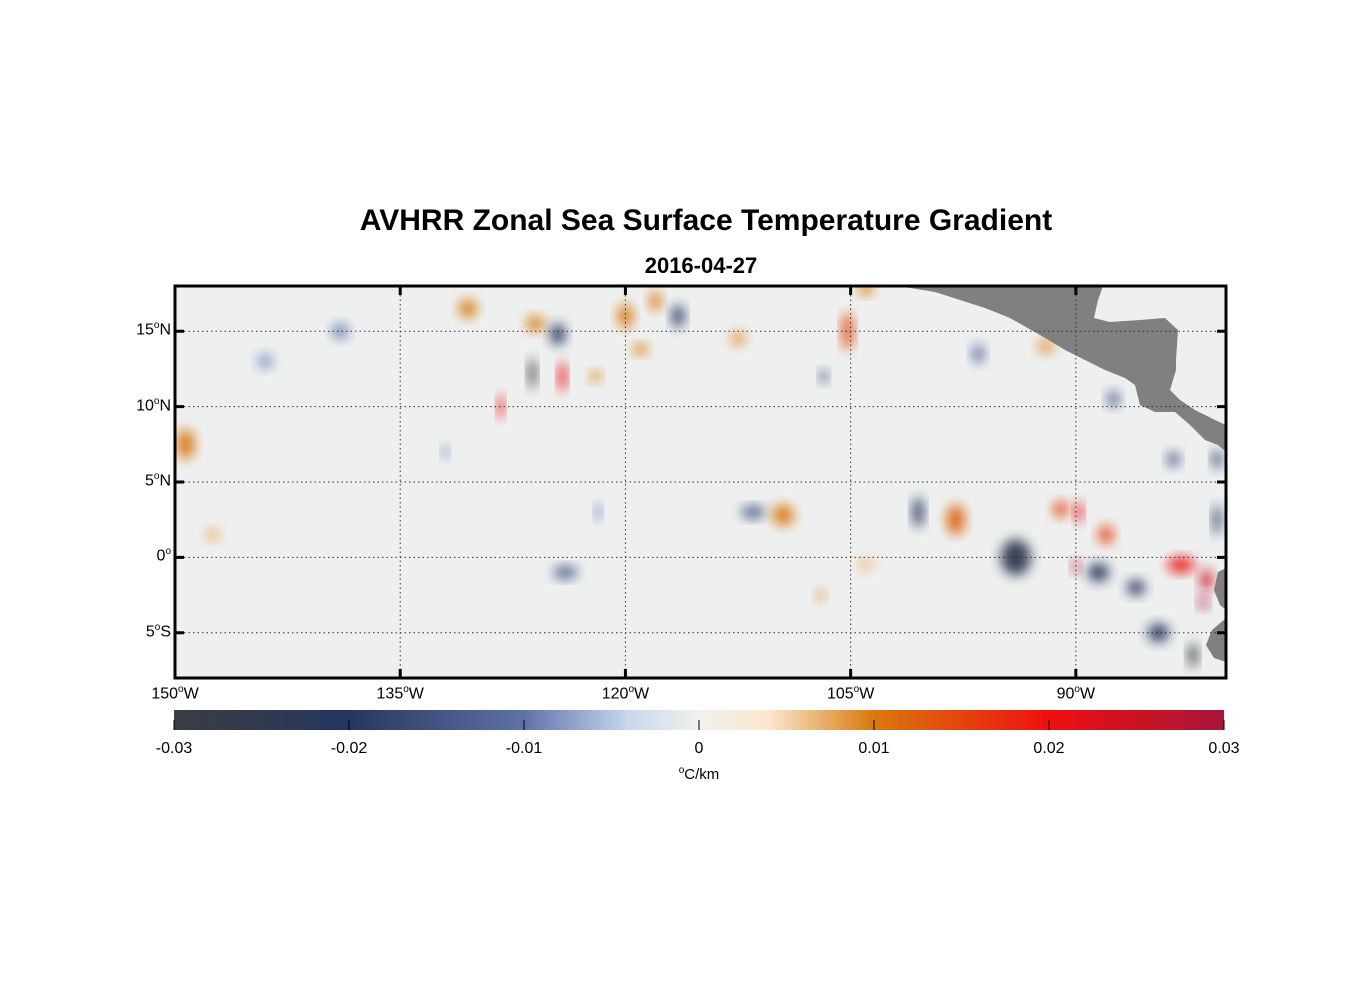  What do you see at coordinates (701, 265) in the screenshot?
I see `chart-subtitle: 2016-04-27` at bounding box center [701, 265].